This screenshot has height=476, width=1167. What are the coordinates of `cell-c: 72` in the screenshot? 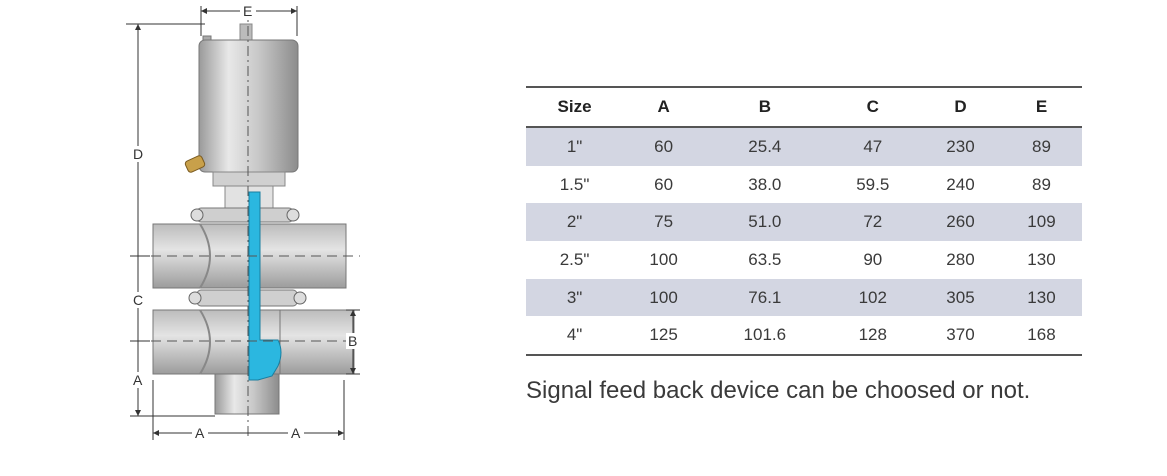 It's located at (872, 222).